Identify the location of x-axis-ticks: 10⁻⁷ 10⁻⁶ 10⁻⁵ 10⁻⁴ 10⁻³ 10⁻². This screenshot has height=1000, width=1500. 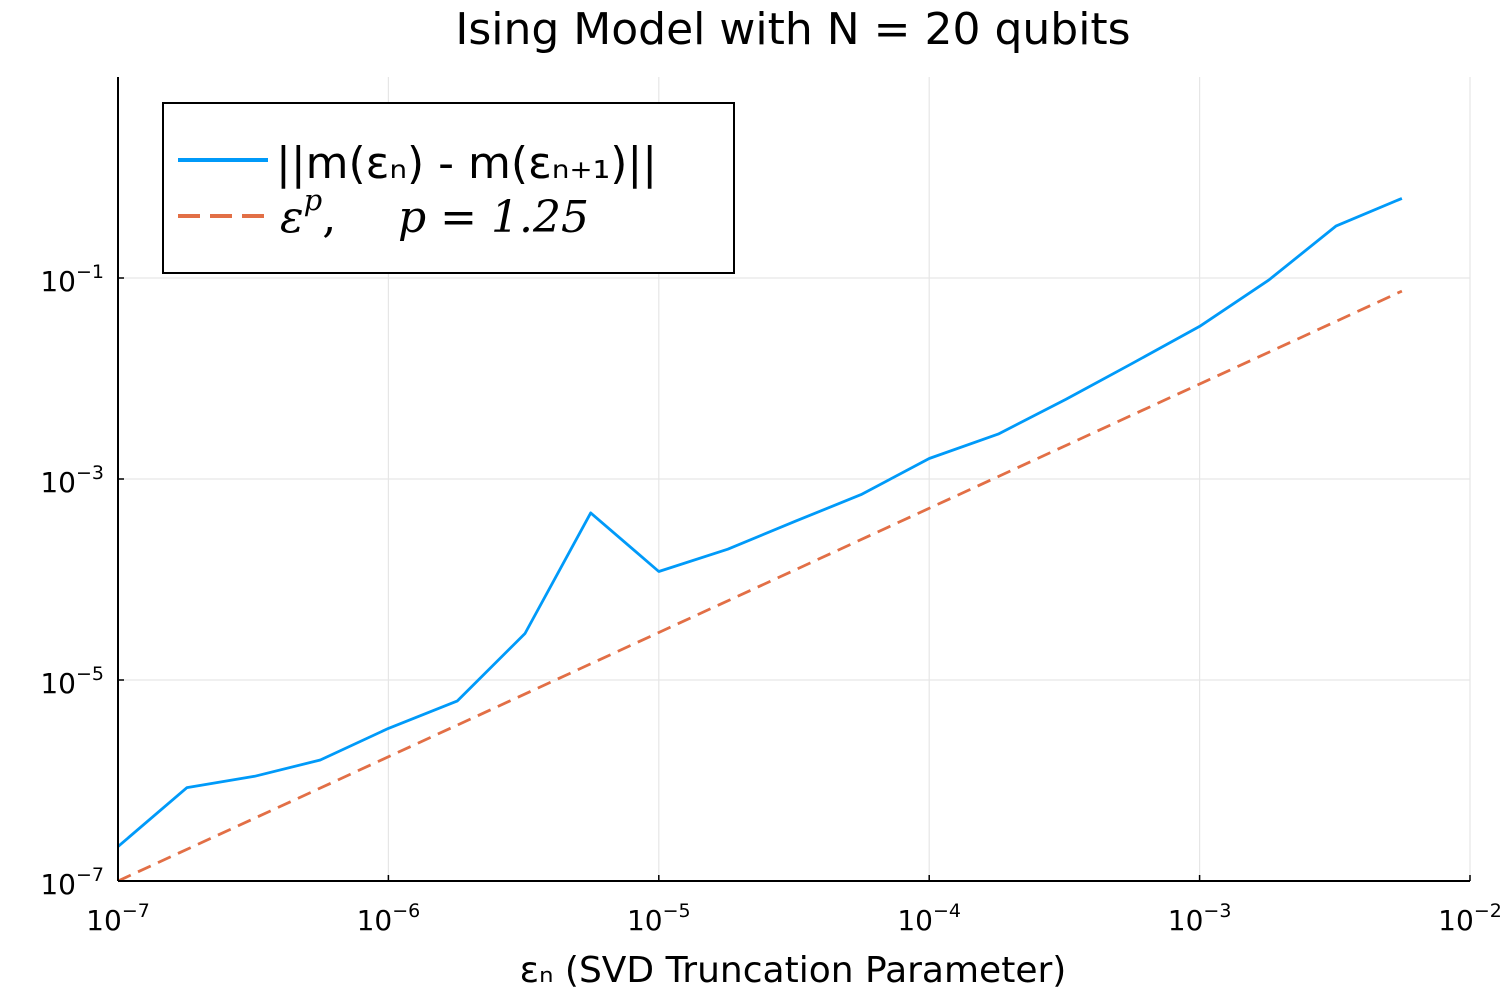
(793, 906).